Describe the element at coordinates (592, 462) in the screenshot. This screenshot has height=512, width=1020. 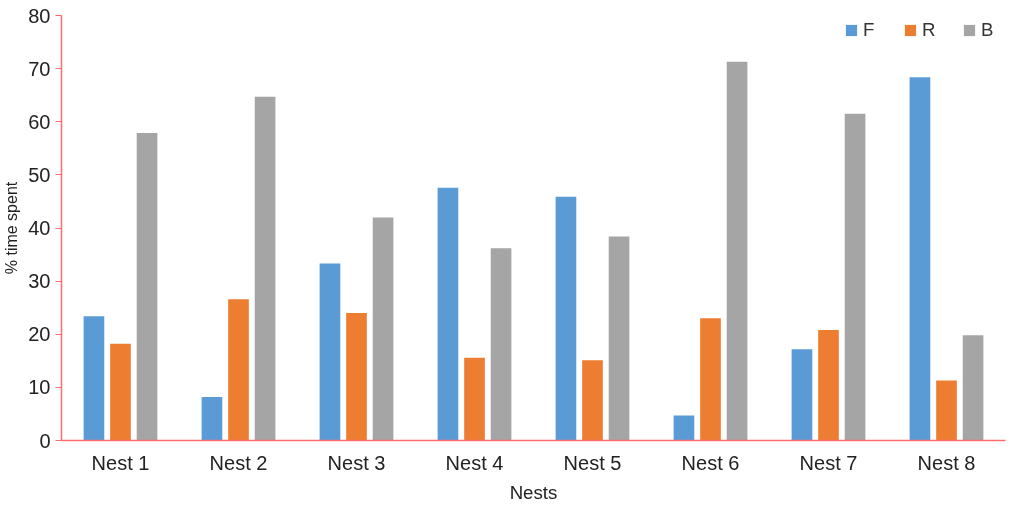
I see `x-tick-label: Nest 5` at that location.